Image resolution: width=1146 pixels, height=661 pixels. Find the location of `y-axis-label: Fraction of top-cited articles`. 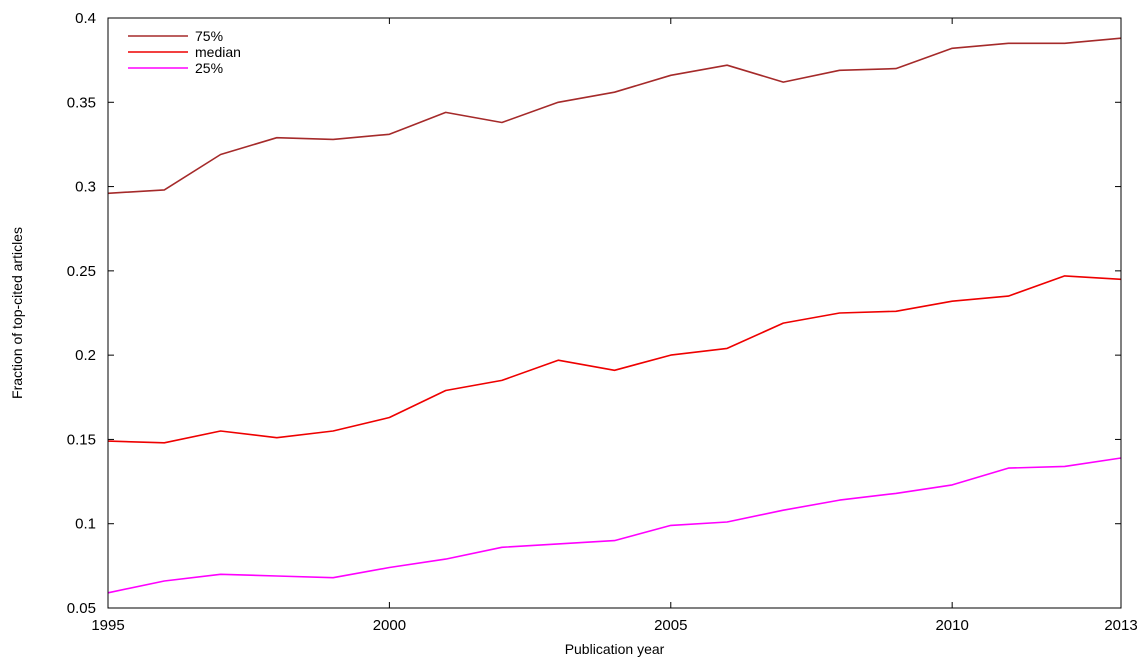

y-axis-label: Fraction of top-cited articles is located at coordinates (17, 313).